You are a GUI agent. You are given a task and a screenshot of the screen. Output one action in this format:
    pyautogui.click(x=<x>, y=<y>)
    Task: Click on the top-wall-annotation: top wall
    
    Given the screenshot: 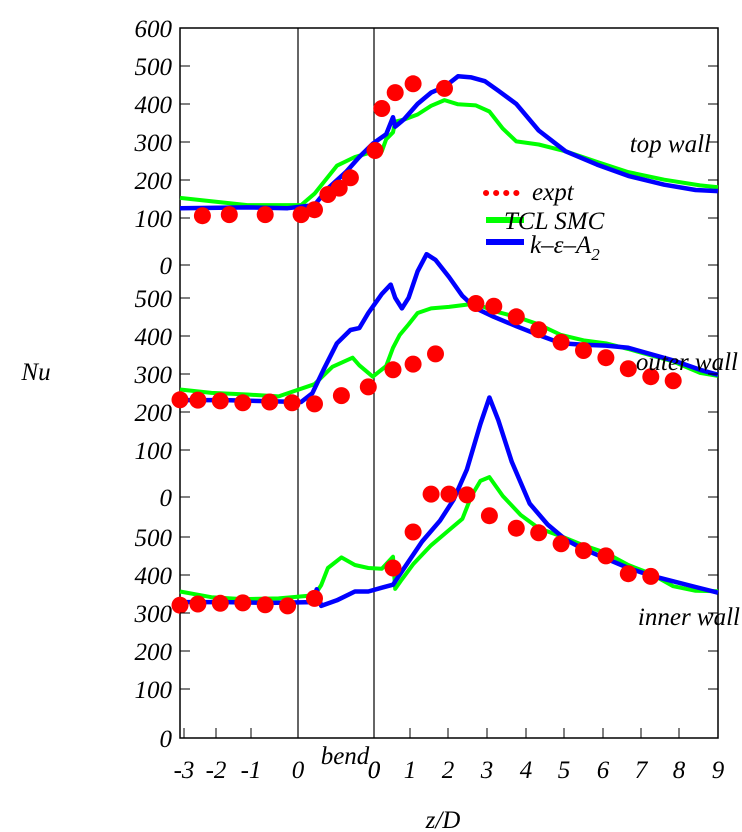 What is the action you would take?
    pyautogui.click(x=670, y=144)
    